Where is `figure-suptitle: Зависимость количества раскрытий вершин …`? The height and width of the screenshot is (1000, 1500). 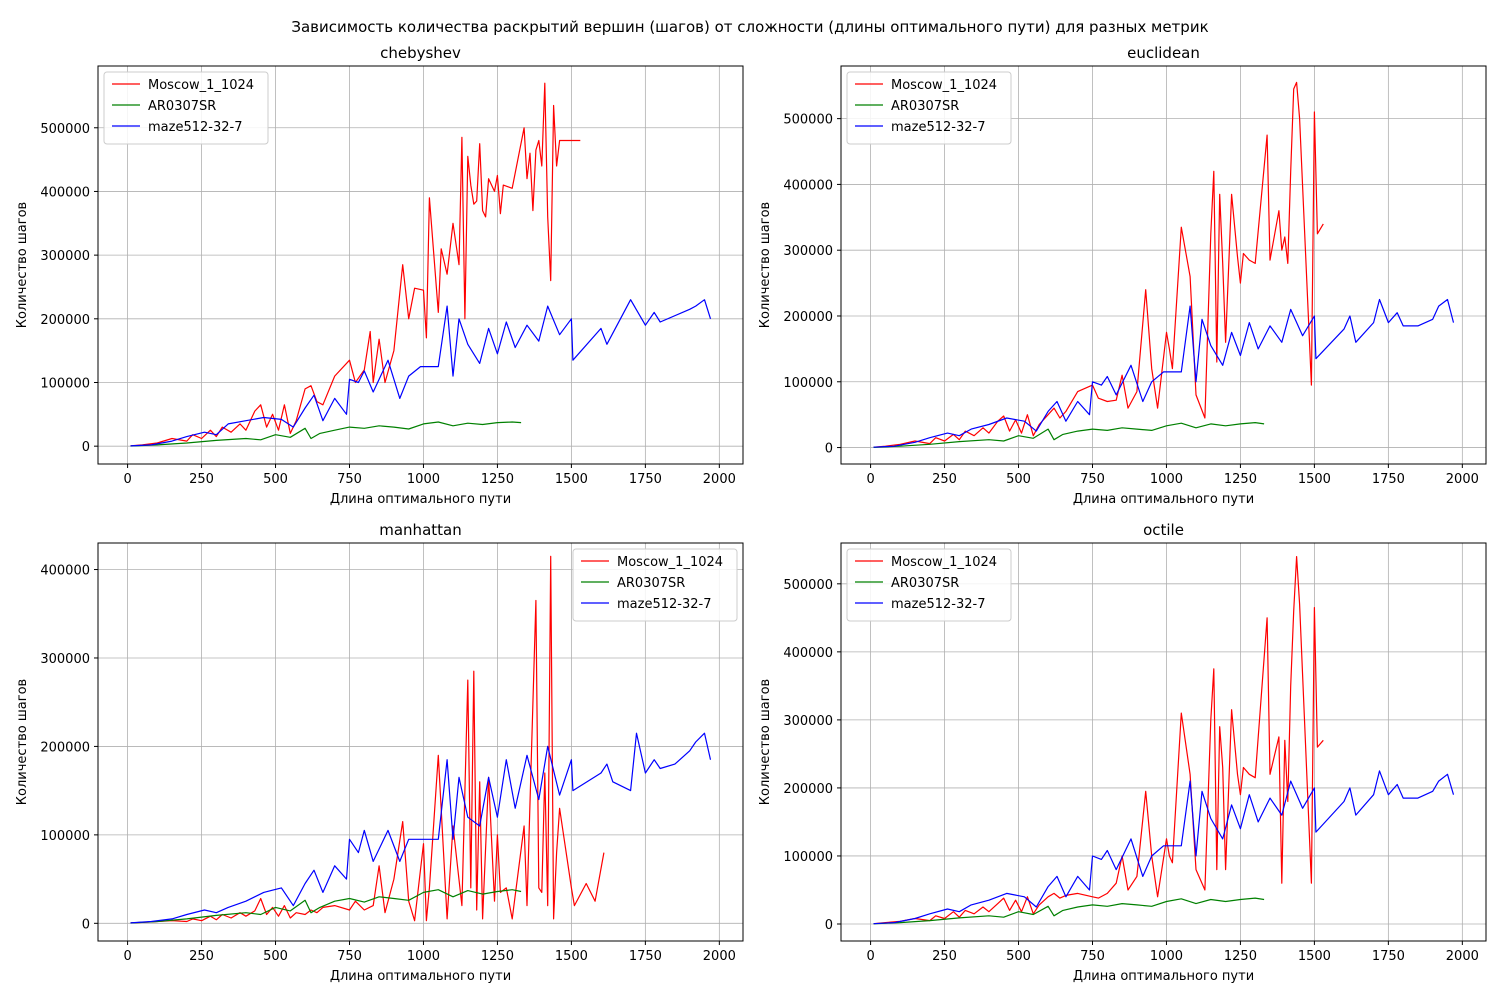
figure-suptitle: Зависимость количества раскрытий вершин … is located at coordinates (749, 27).